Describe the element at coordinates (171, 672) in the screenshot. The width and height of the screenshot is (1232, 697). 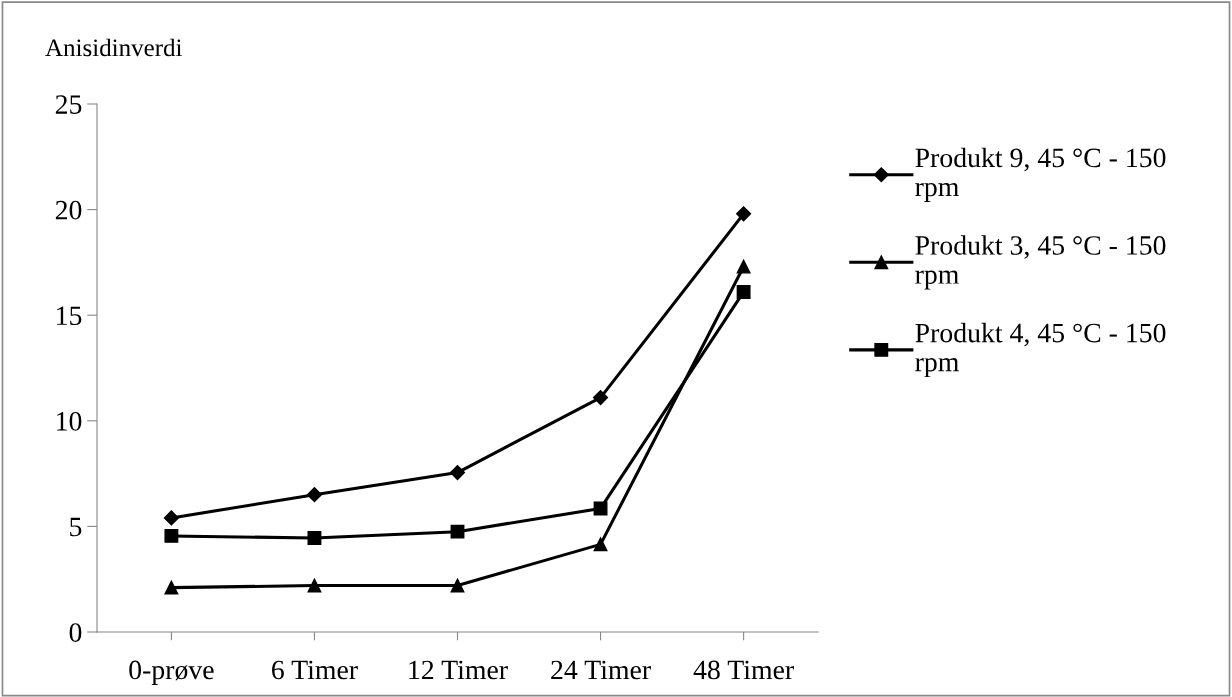
I see `x-tick-label: 0-prøve` at that location.